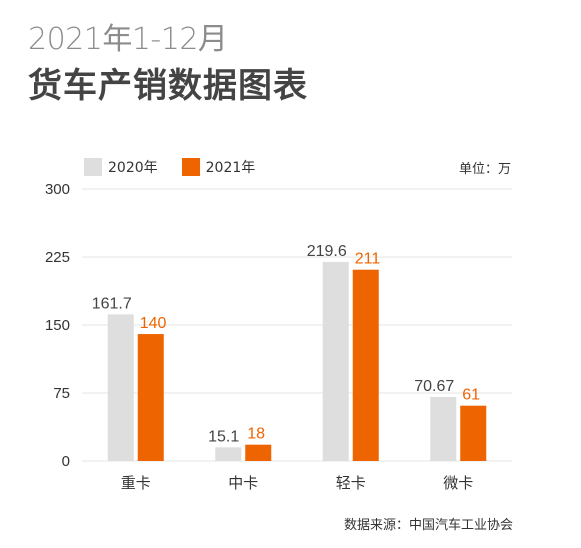 The height and width of the screenshot is (548, 581). What do you see at coordinates (458, 483) in the screenshot?
I see `x-tick-label: 微卡` at bounding box center [458, 483].